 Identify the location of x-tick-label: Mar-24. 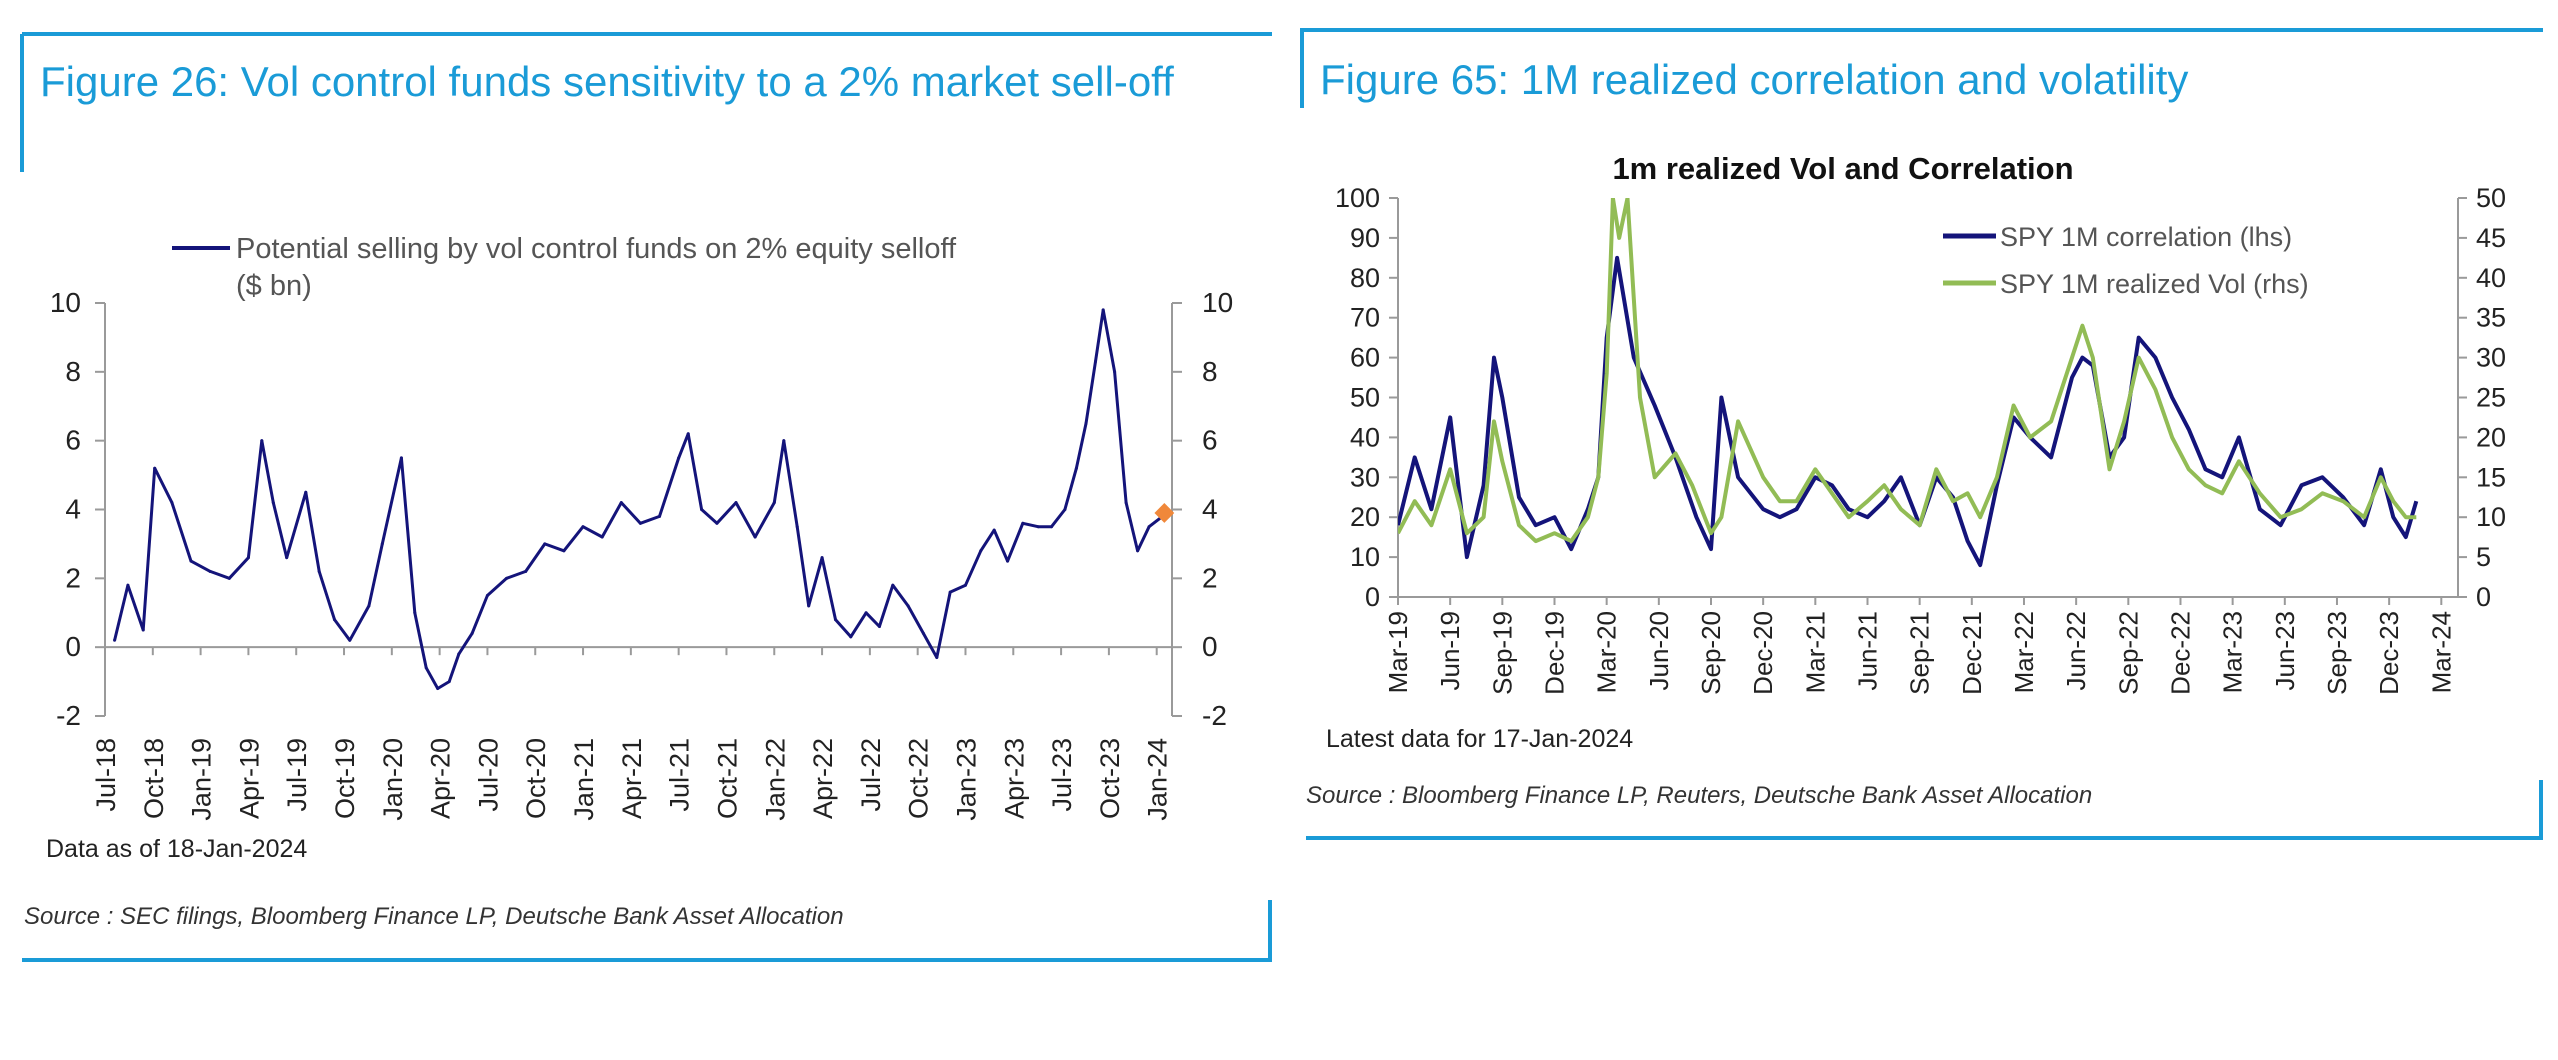
(2441, 652).